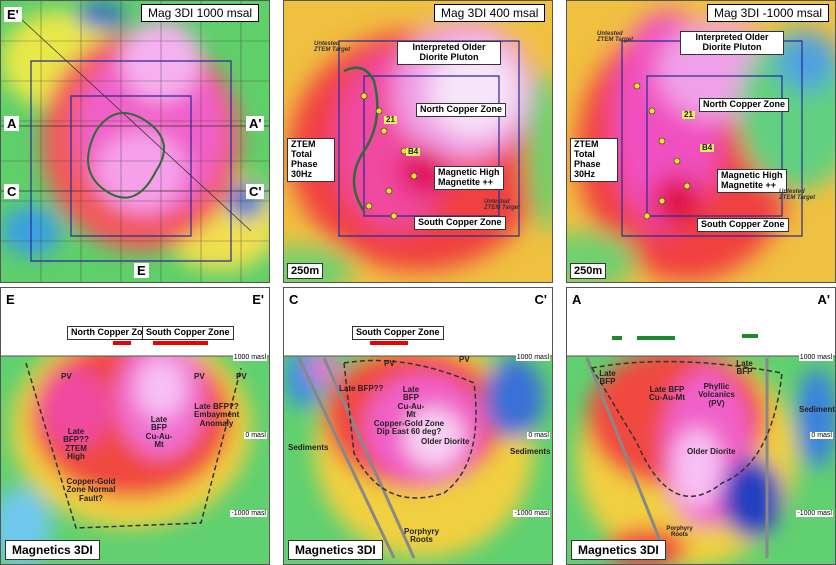  What do you see at coordinates (409, 428) in the screenshot?
I see `unit-label: Copper-Gold Zone Dip East 60 deg?` at bounding box center [409, 428].